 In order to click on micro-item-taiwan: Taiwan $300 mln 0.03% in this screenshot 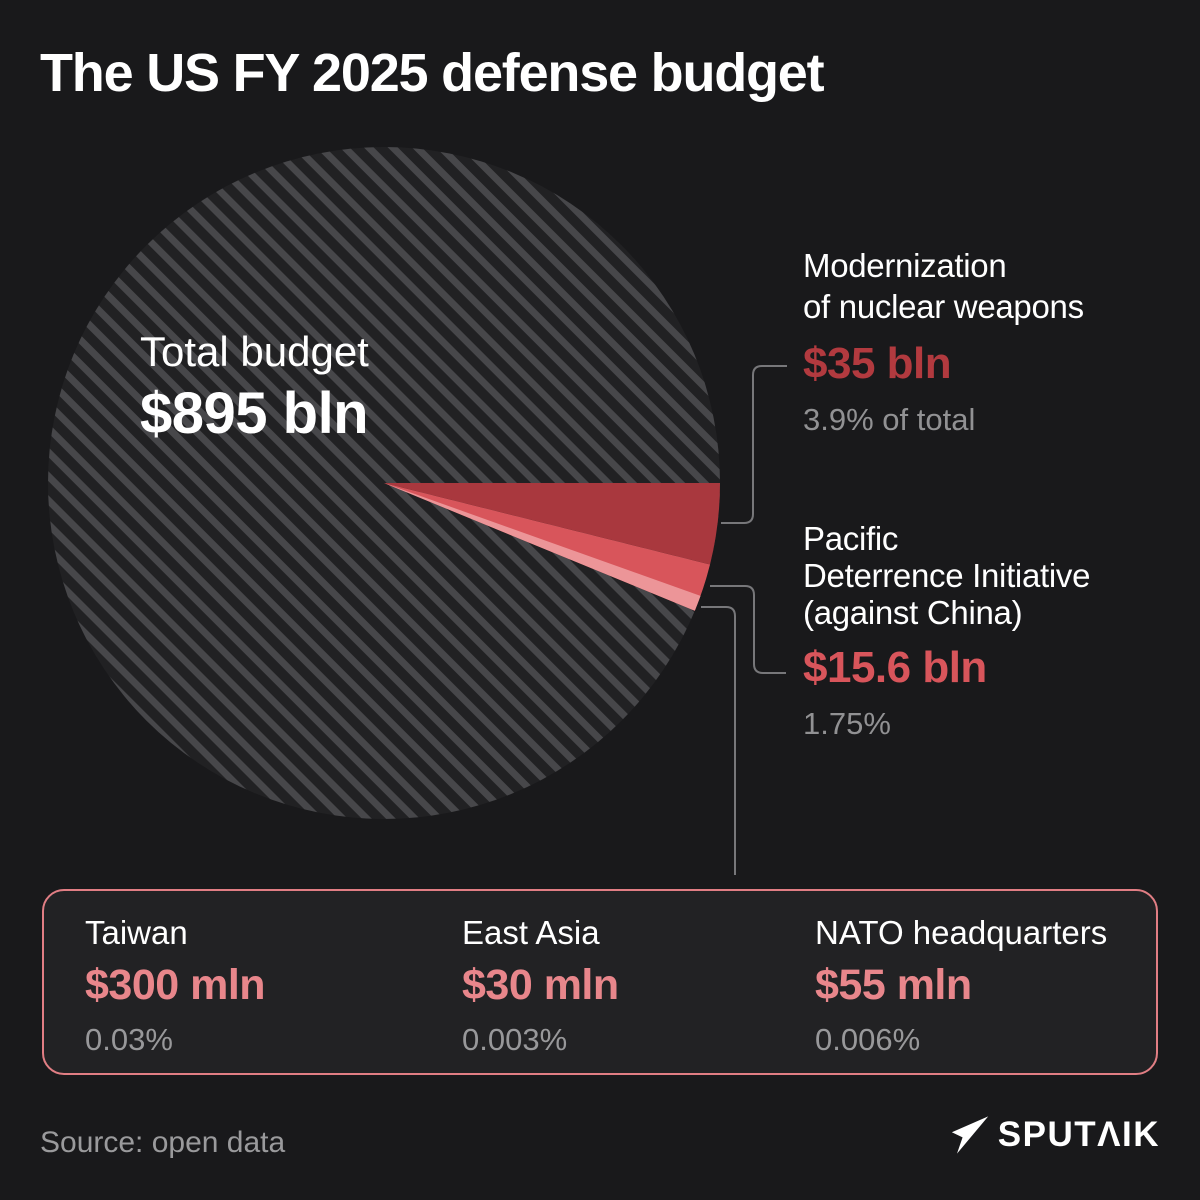, I will do `click(175, 985)`.